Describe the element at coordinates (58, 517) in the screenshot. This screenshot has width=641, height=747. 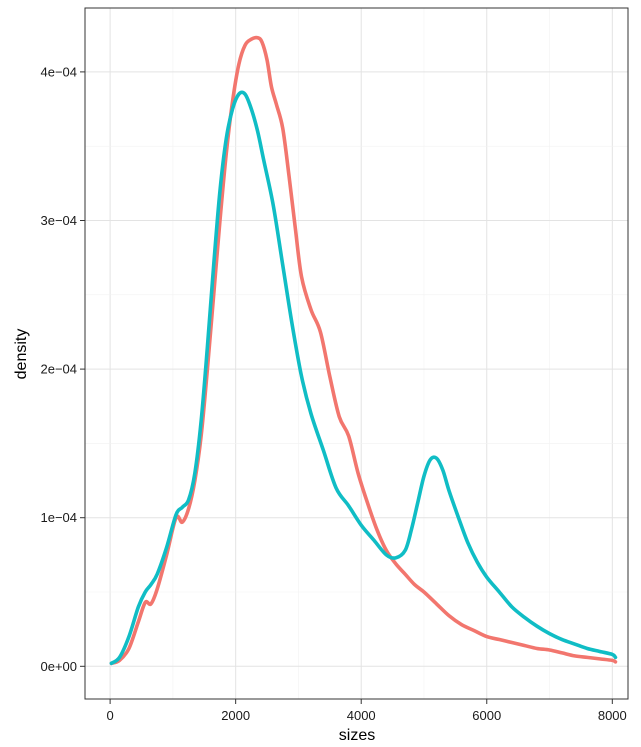
I see `y-tick-label: 1e−04` at that location.